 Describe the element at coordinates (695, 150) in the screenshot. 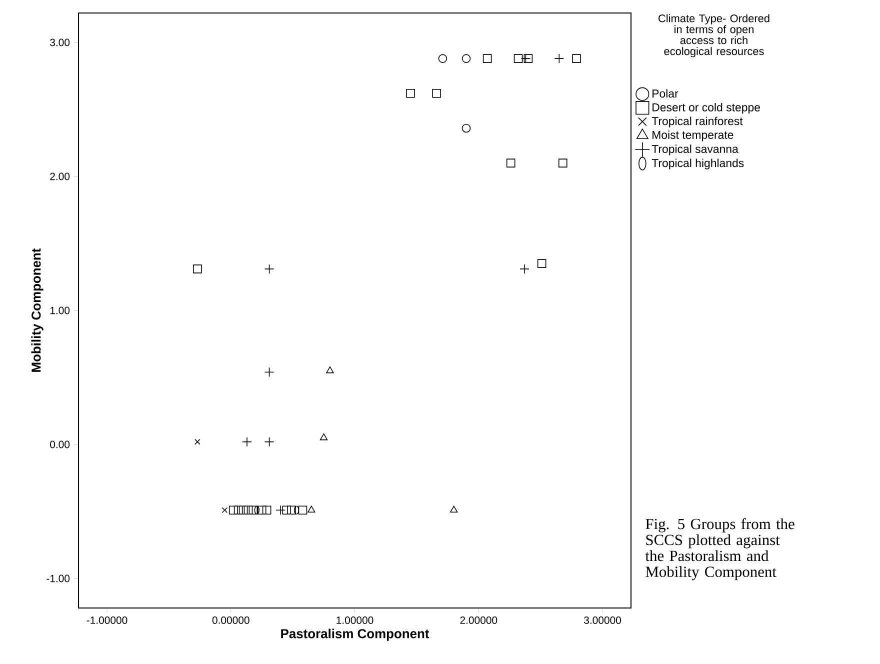

I see `legend-label: Tropical savanna` at that location.